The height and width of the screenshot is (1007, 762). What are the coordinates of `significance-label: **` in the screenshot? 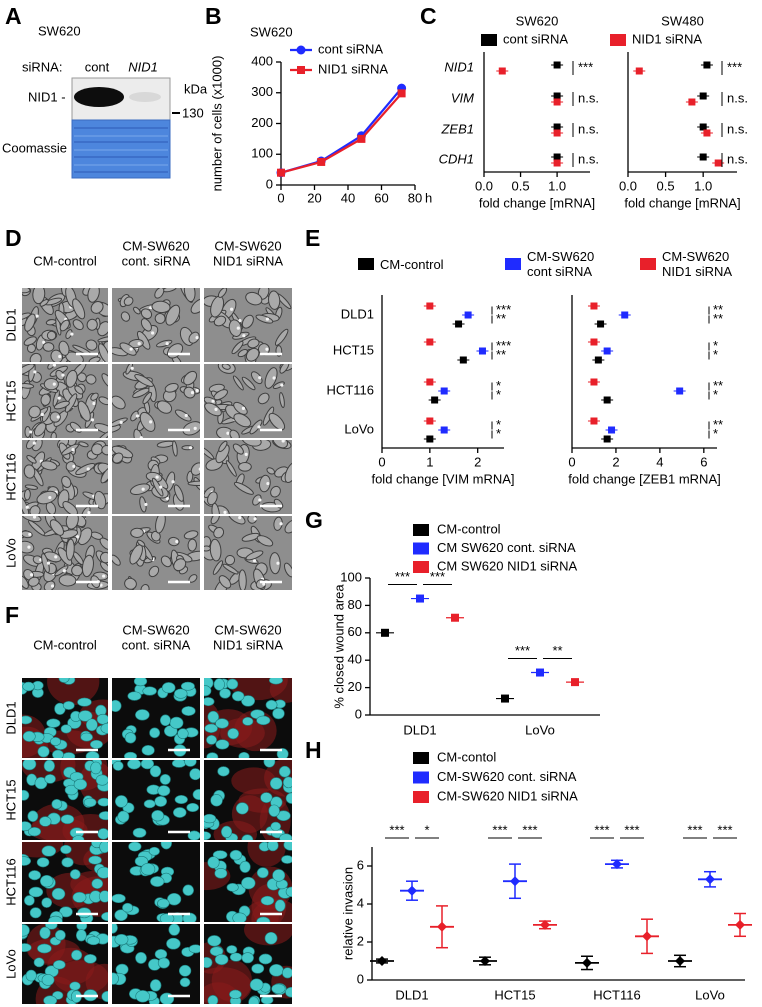 It's located at (718, 385).